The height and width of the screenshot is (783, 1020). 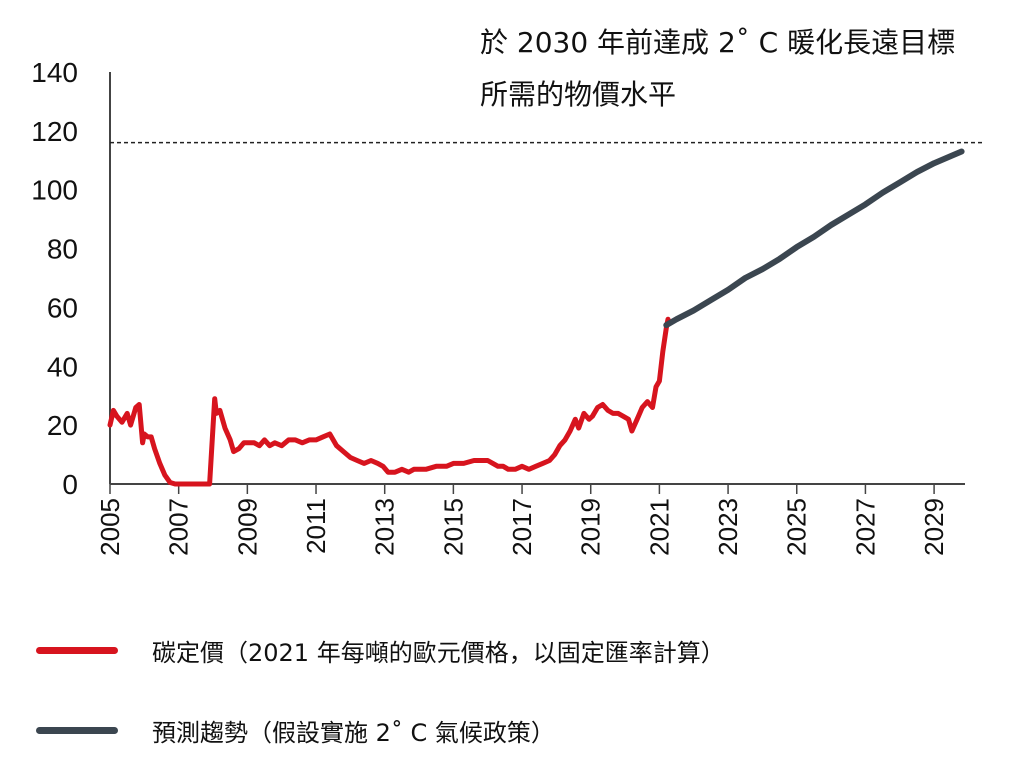 I want to click on y-tick-label: 140, so click(x=54, y=72).